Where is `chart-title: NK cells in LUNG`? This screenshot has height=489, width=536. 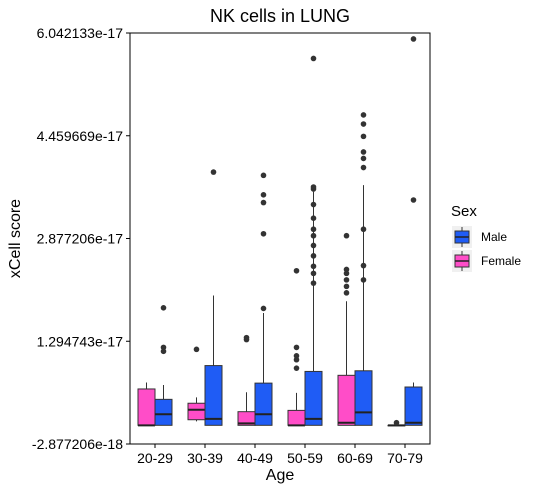 chart-title: NK cells in LUNG is located at coordinates (280, 16).